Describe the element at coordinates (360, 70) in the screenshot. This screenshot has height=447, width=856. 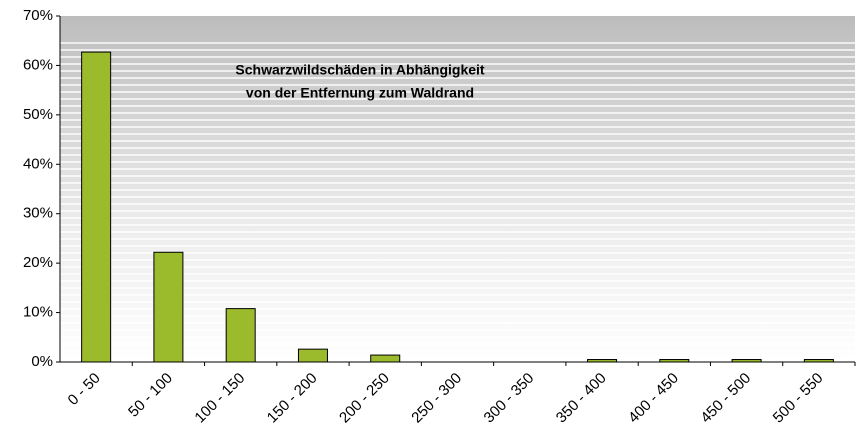
I see `chart-title: Schwarzwildschäden in Abhängigkeit` at that location.